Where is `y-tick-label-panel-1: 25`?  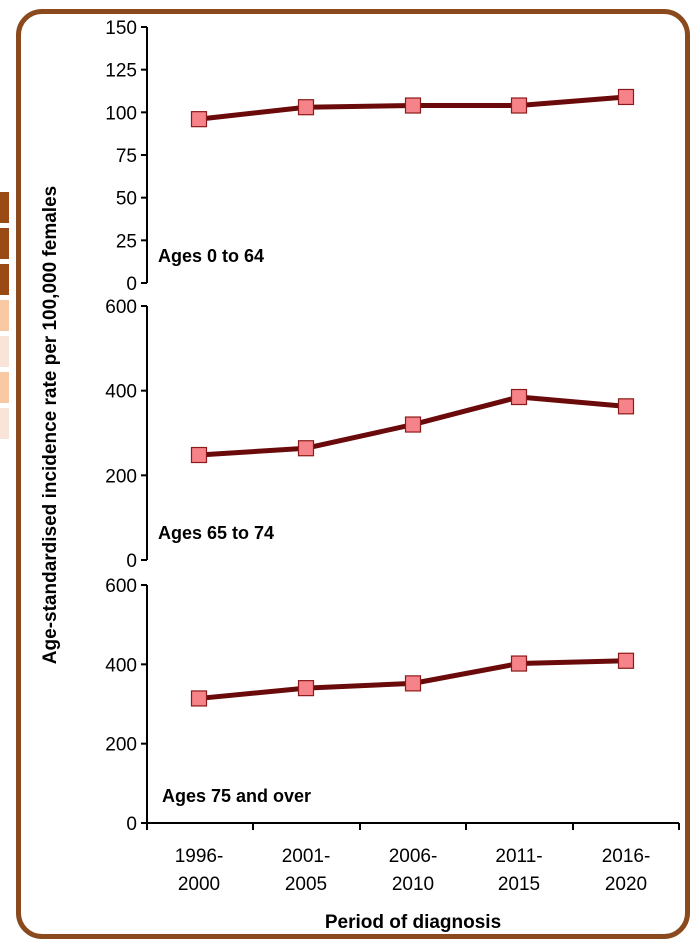 y-tick-label-panel-1: 25 is located at coordinates (126, 241).